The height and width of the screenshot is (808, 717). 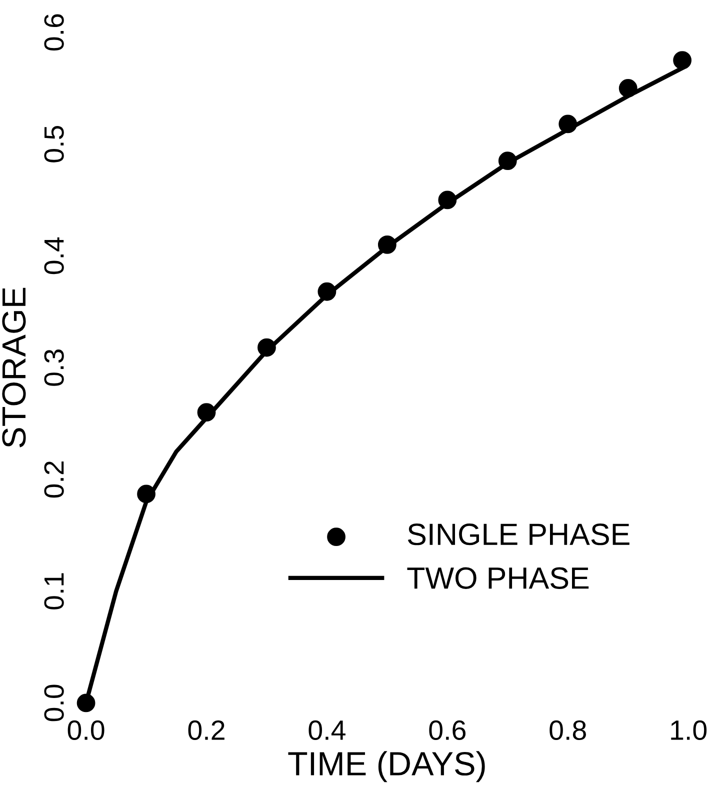 I want to click on x-tick-label: 0.8, so click(x=568, y=730).